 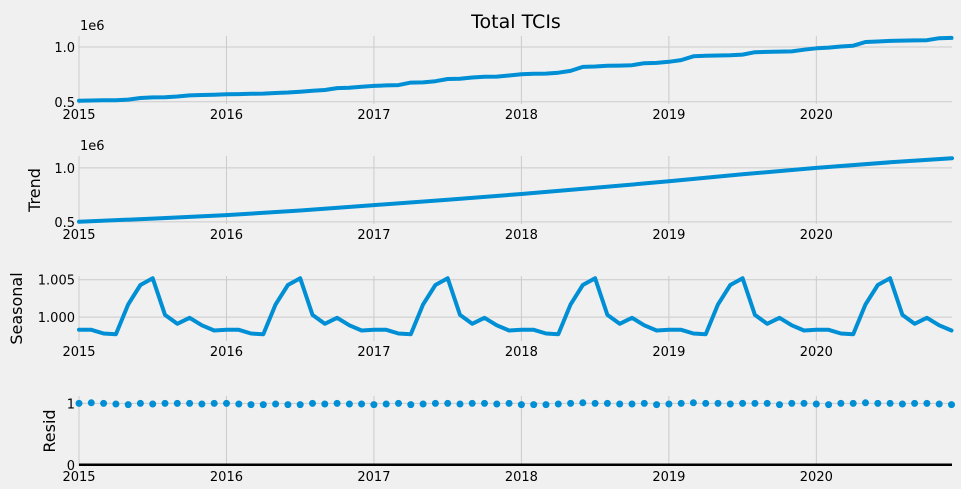 What do you see at coordinates (56, 318) in the screenshot?
I see `y-tick-label: 1.000` at bounding box center [56, 318].